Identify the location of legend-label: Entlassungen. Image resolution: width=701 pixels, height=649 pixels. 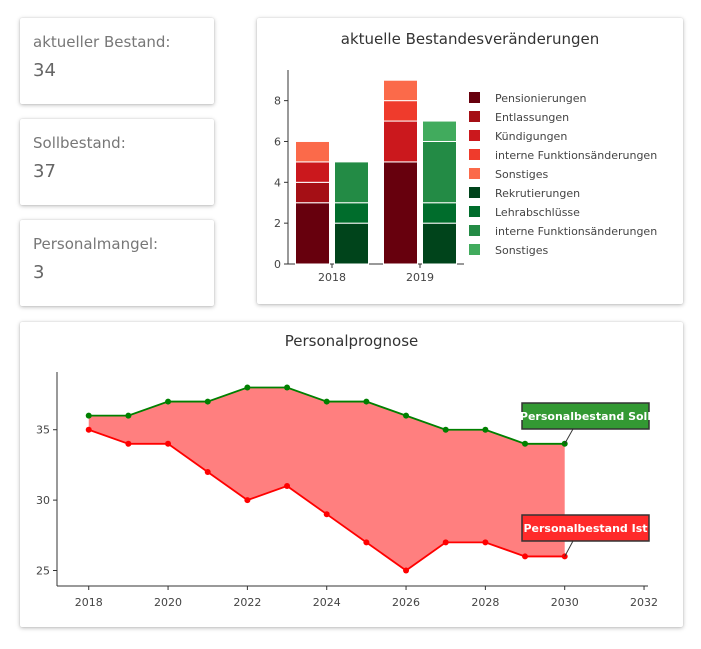
(532, 117).